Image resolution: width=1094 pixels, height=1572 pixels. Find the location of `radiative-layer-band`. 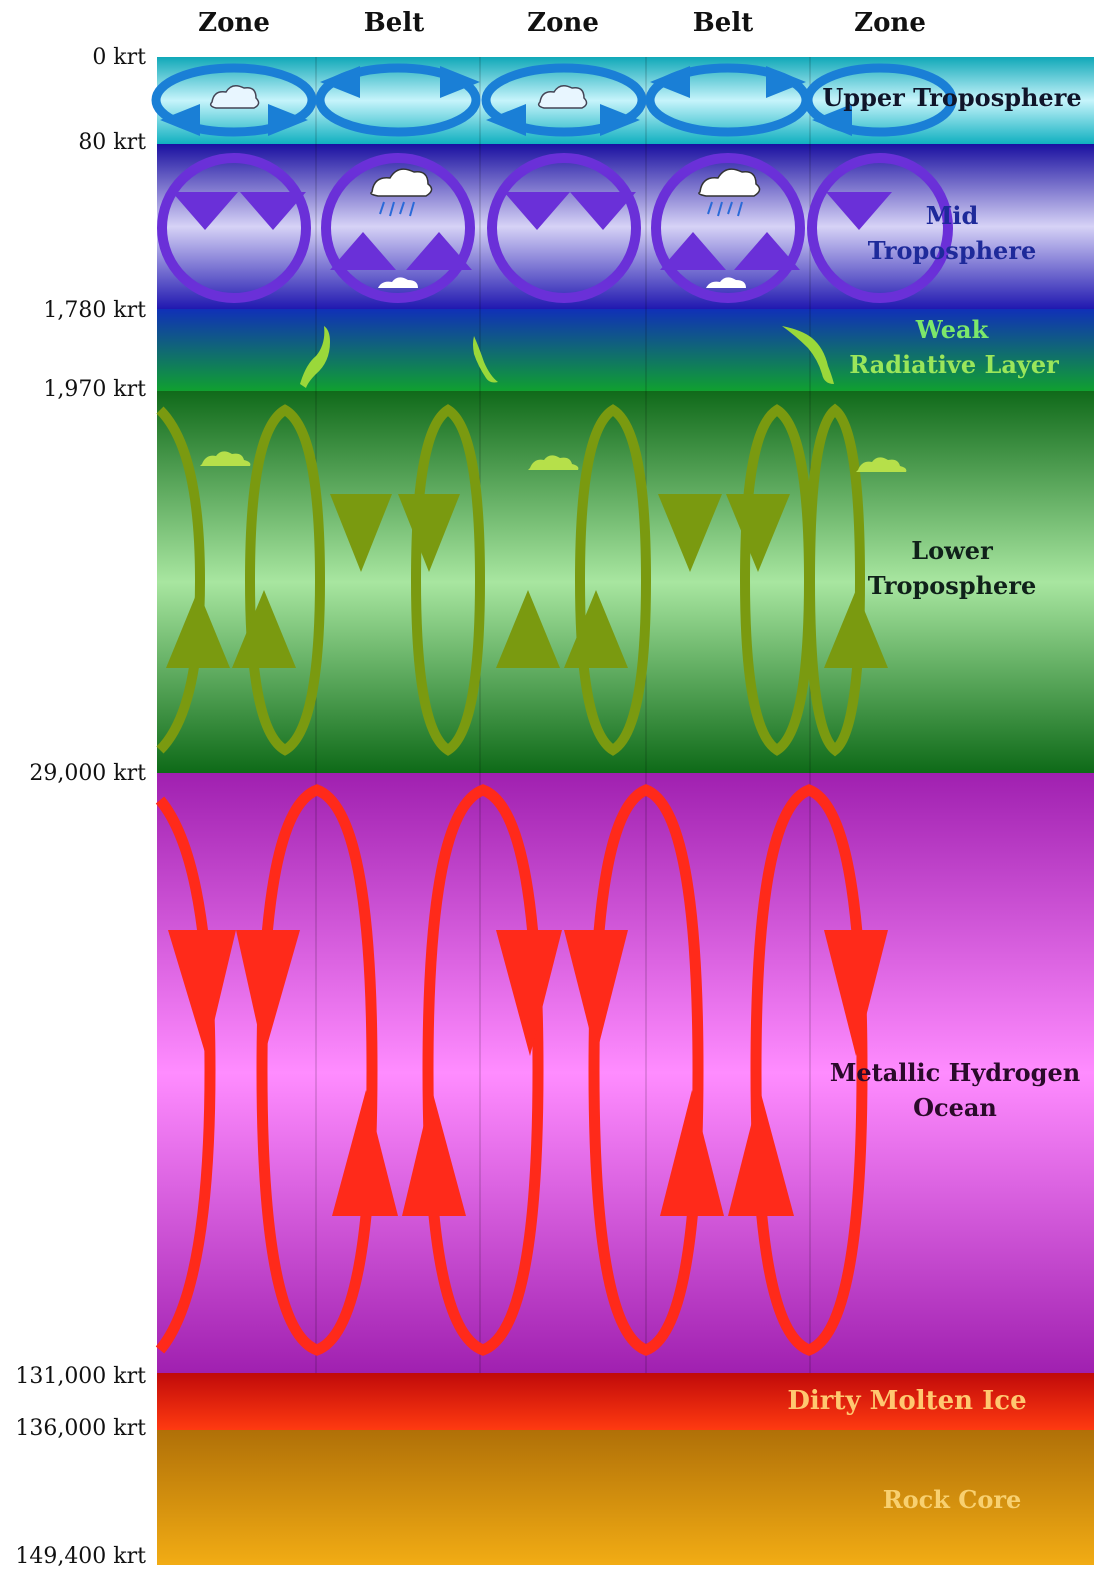

radiative-layer-band is located at coordinates (625, 350).